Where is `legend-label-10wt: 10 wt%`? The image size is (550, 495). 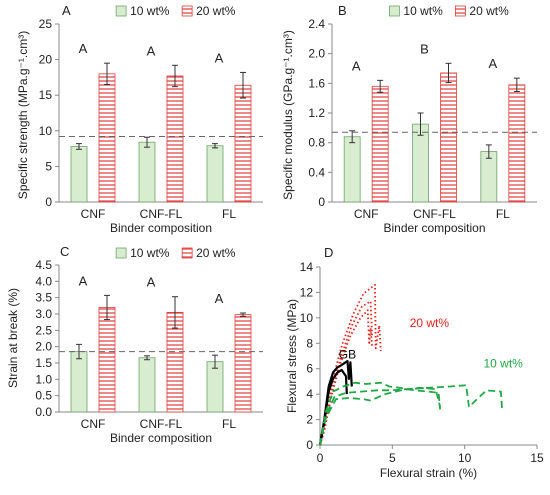 legend-label-10wt: 10 wt% is located at coordinates (423, 11).